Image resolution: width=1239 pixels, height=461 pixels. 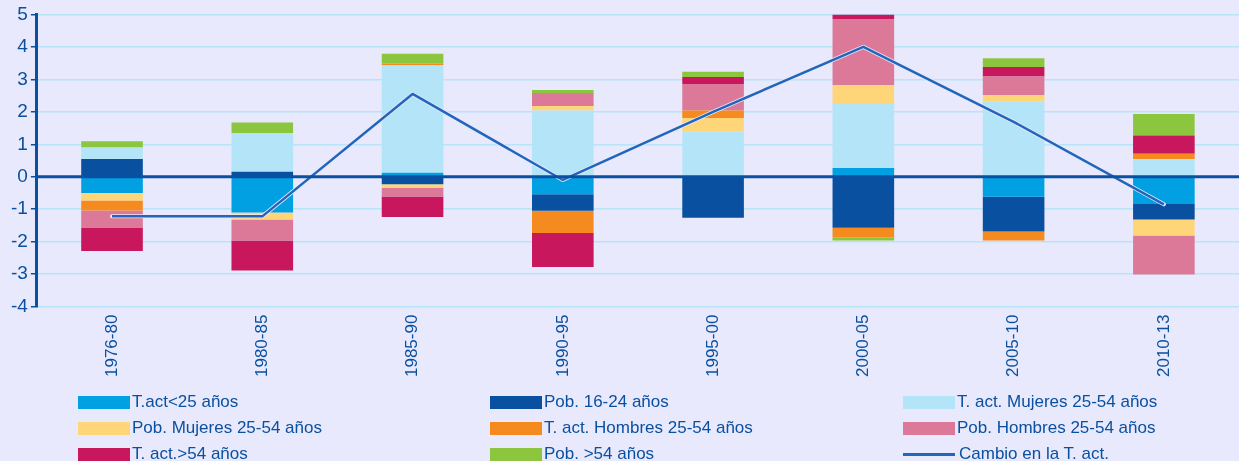 I want to click on x-tick-label: 2000-05, so click(x=863, y=345).